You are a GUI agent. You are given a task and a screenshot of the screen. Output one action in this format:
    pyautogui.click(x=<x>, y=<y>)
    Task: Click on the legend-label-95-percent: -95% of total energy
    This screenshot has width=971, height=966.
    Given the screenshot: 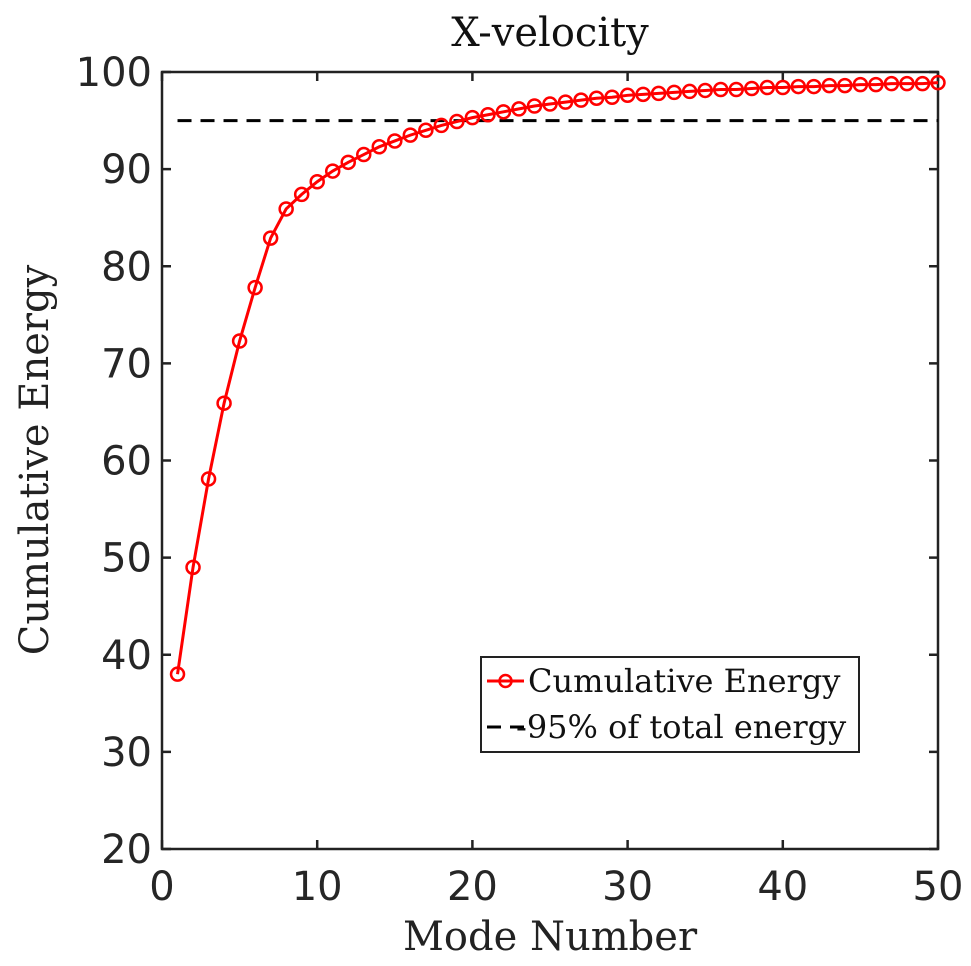 What is the action you would take?
    pyautogui.click(x=681, y=727)
    